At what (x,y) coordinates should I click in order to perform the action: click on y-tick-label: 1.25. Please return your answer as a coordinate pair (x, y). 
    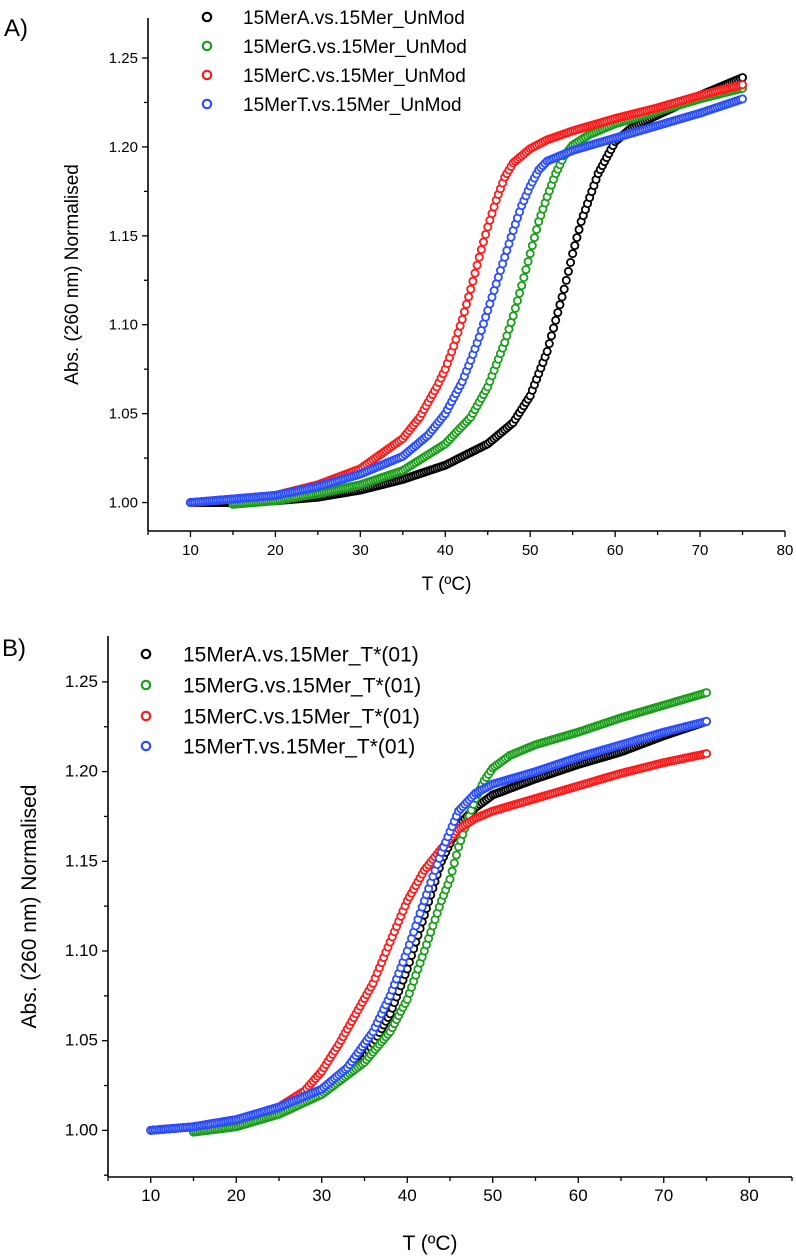
    Looking at the image, I should click on (123, 58).